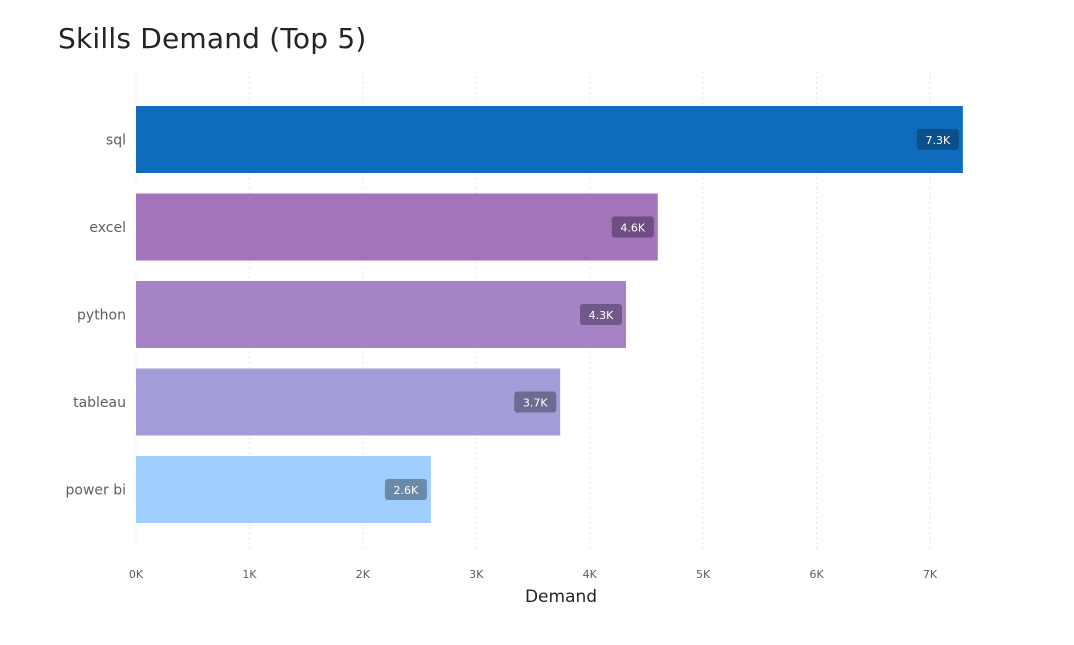  Describe the element at coordinates (381, 314) in the screenshot. I see `bar-python` at that location.